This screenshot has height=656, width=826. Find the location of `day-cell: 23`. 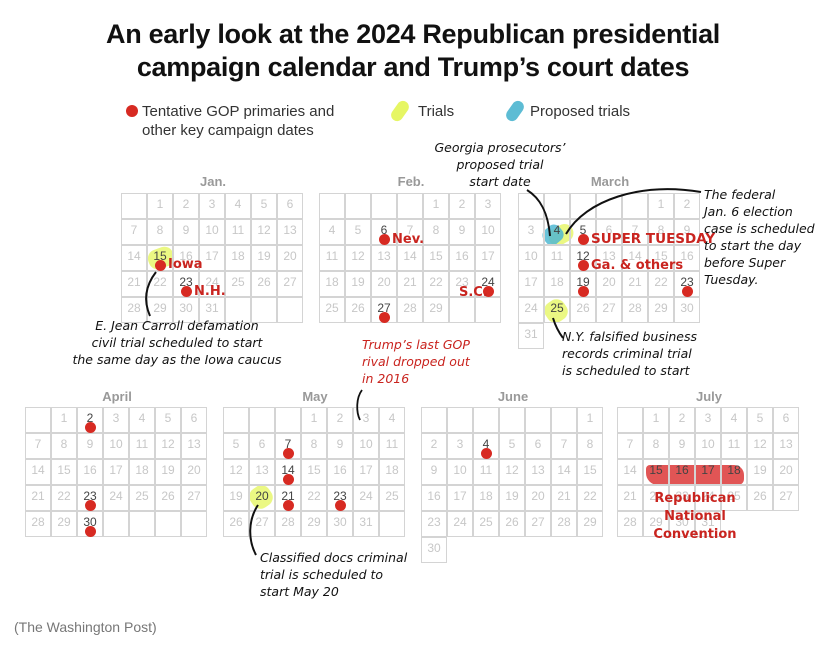

day-cell: 23 is located at coordinates (462, 284).